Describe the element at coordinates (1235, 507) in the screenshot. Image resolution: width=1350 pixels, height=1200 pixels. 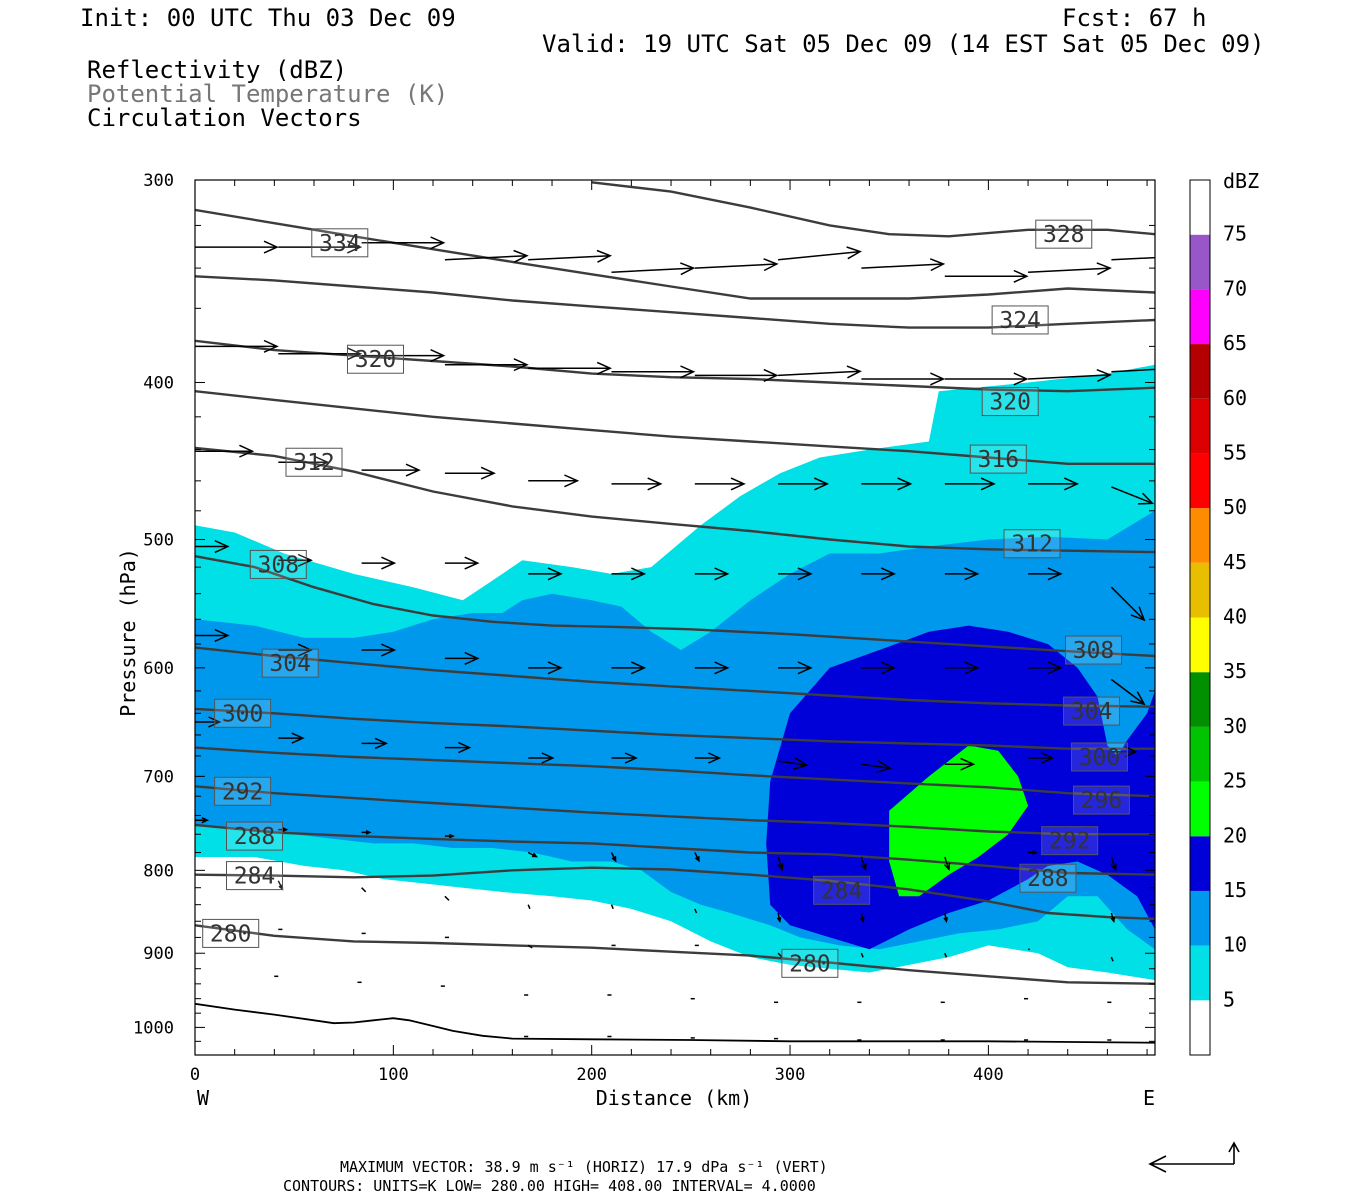
I see `colorbar-tick-label: 50` at that location.